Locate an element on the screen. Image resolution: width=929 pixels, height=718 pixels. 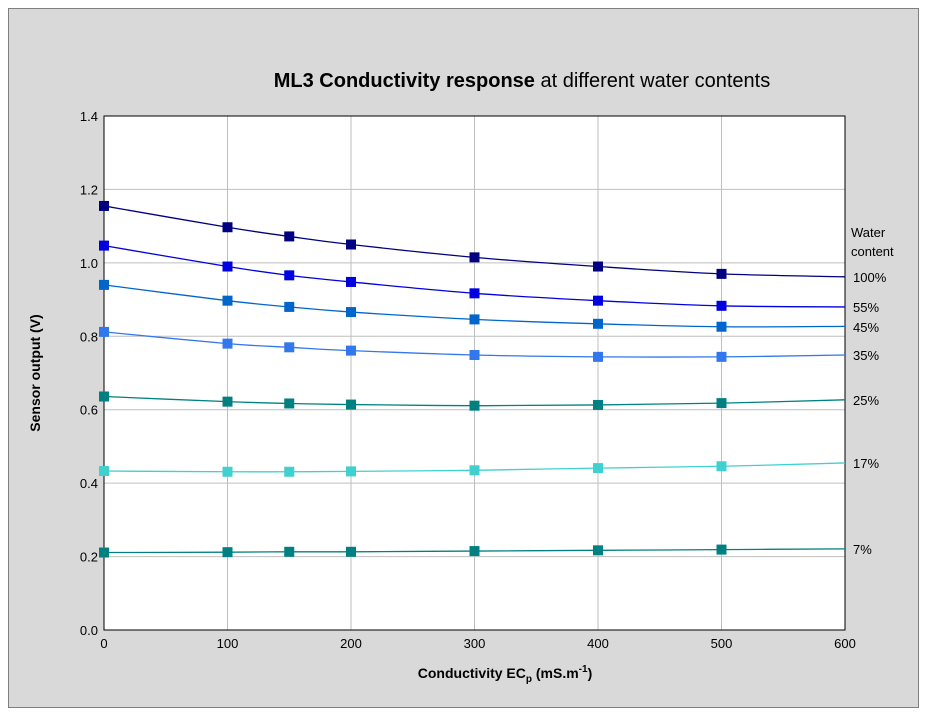
x-tick-label: 200 is located at coordinates (351, 643).